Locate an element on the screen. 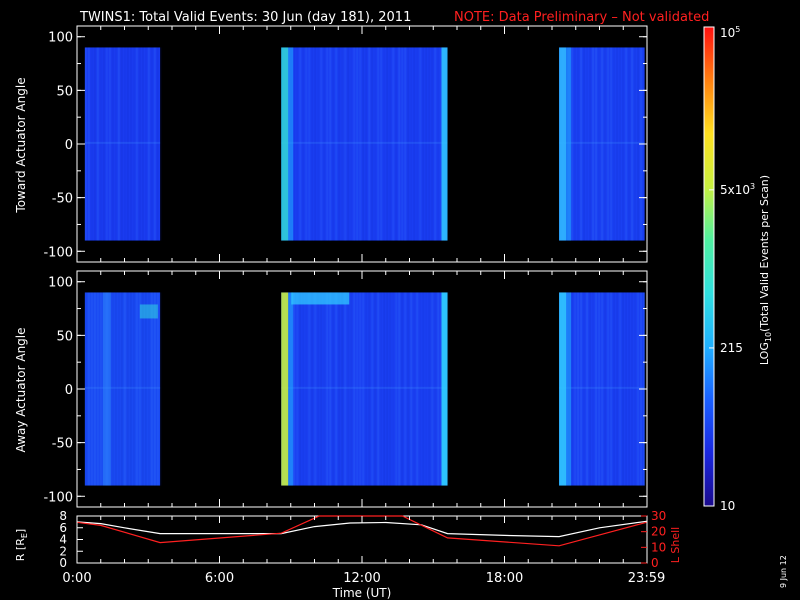  segment-edge-inner is located at coordinates (569, 389).